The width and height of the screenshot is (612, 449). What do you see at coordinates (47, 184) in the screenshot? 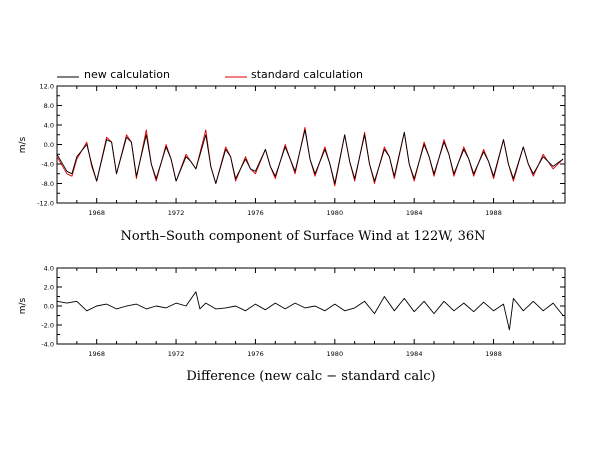
I see `y-tick-label: -8.0` at bounding box center [47, 184].